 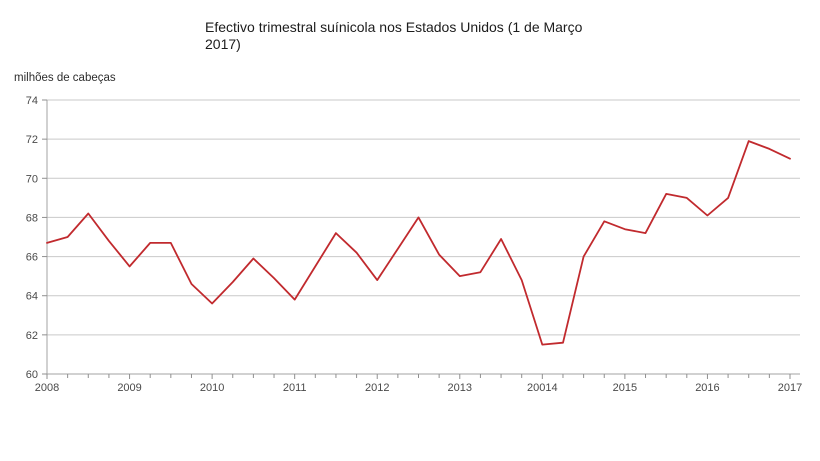 What do you see at coordinates (223, 44) in the screenshot?
I see `chart-title-line-2: 2017)` at bounding box center [223, 44].